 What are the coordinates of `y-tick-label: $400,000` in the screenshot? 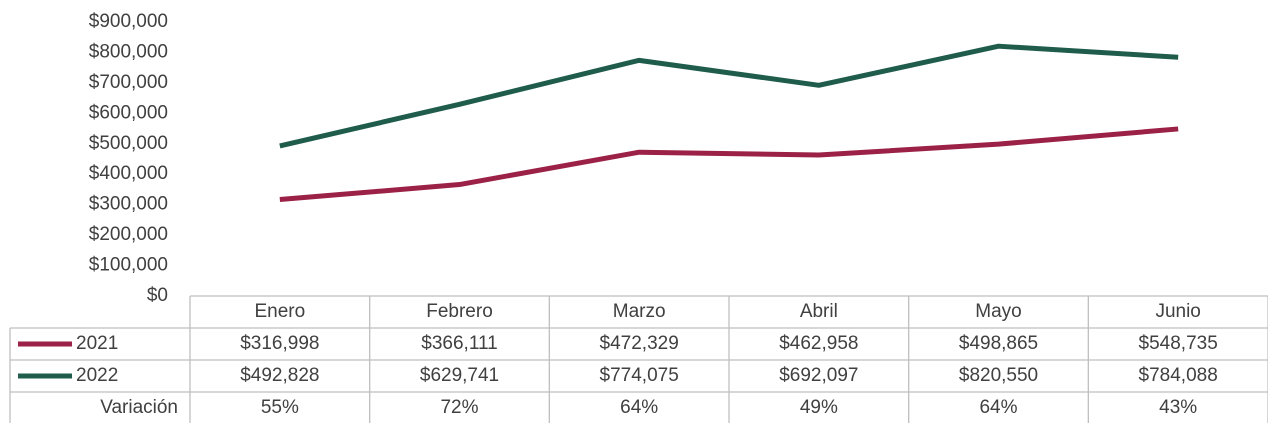 It's located at (128, 173).